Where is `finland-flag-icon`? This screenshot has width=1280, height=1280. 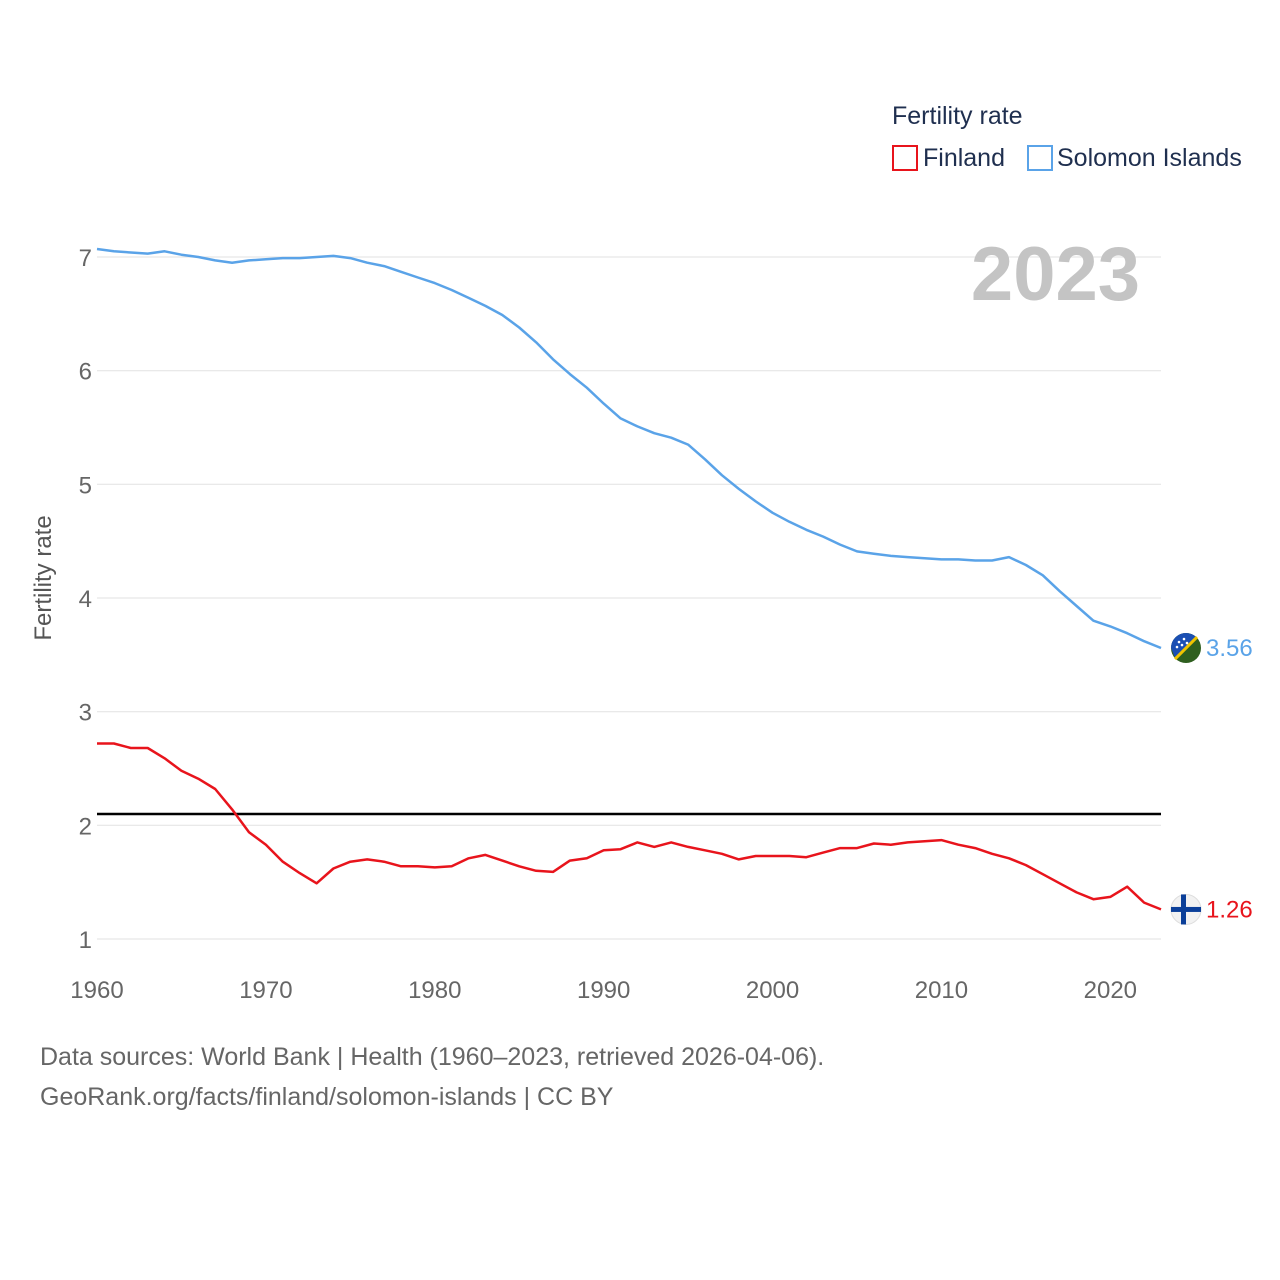
finland-flag-icon is located at coordinates (1186, 909).